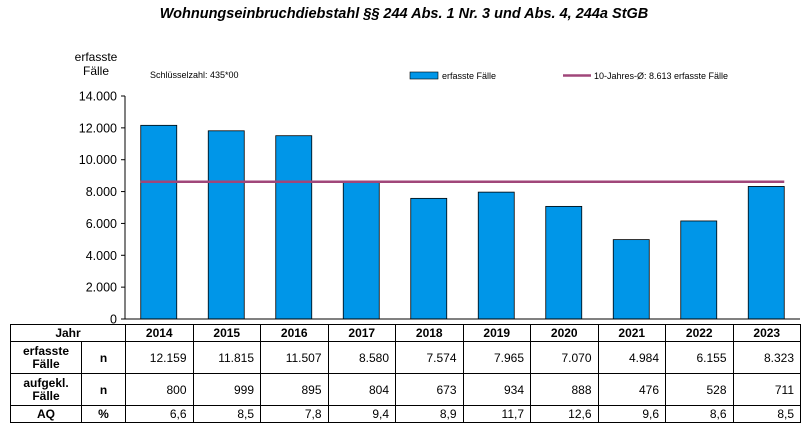 This screenshot has height=436, width=808. What do you see at coordinates (361, 389) in the screenshot?
I see `table-cell: 804` at bounding box center [361, 389].